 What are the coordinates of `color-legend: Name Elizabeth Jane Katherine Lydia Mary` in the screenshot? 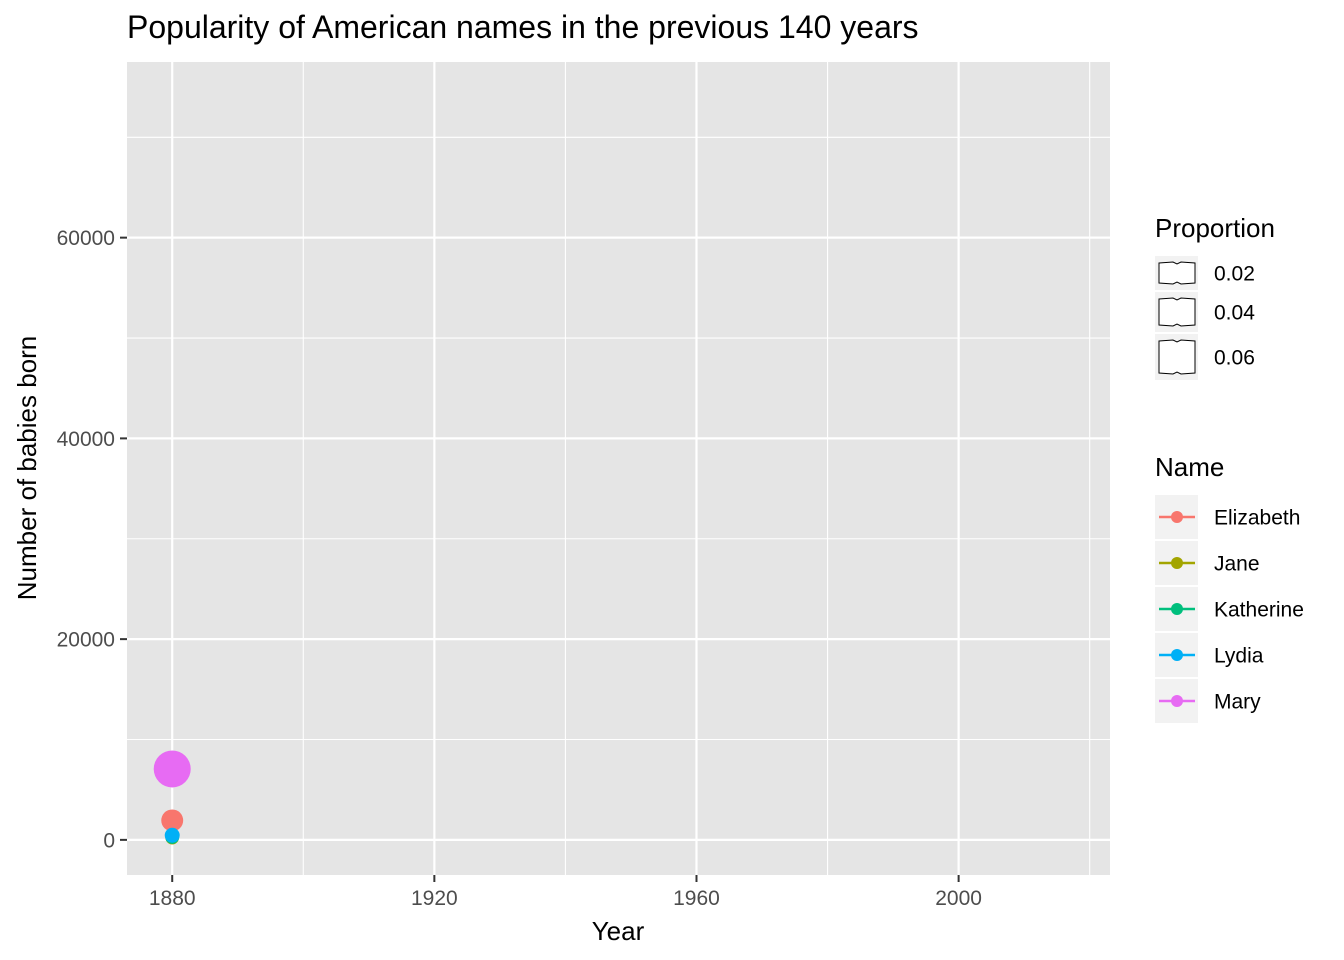 It's located at (1229, 587).